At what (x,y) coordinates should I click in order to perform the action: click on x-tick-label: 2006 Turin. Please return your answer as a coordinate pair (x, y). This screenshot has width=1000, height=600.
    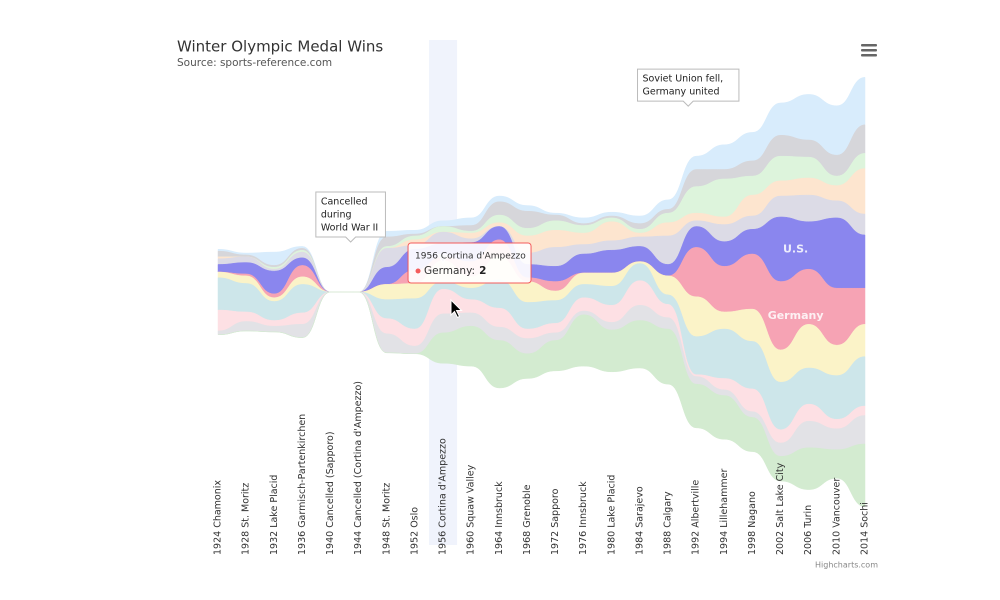
    Looking at the image, I should click on (808, 530).